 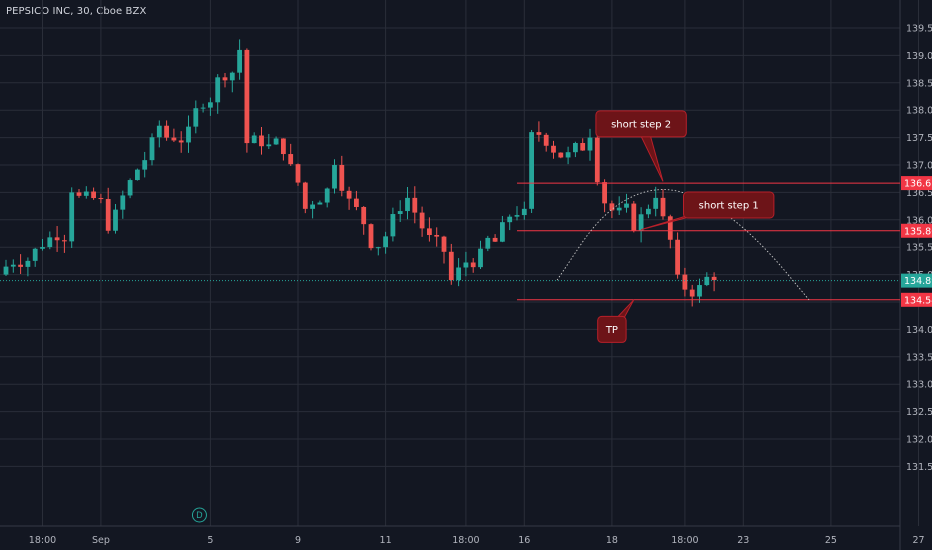 What do you see at coordinates (707, 211) in the screenshot?
I see `short-step-1-callout: short step 1` at bounding box center [707, 211].